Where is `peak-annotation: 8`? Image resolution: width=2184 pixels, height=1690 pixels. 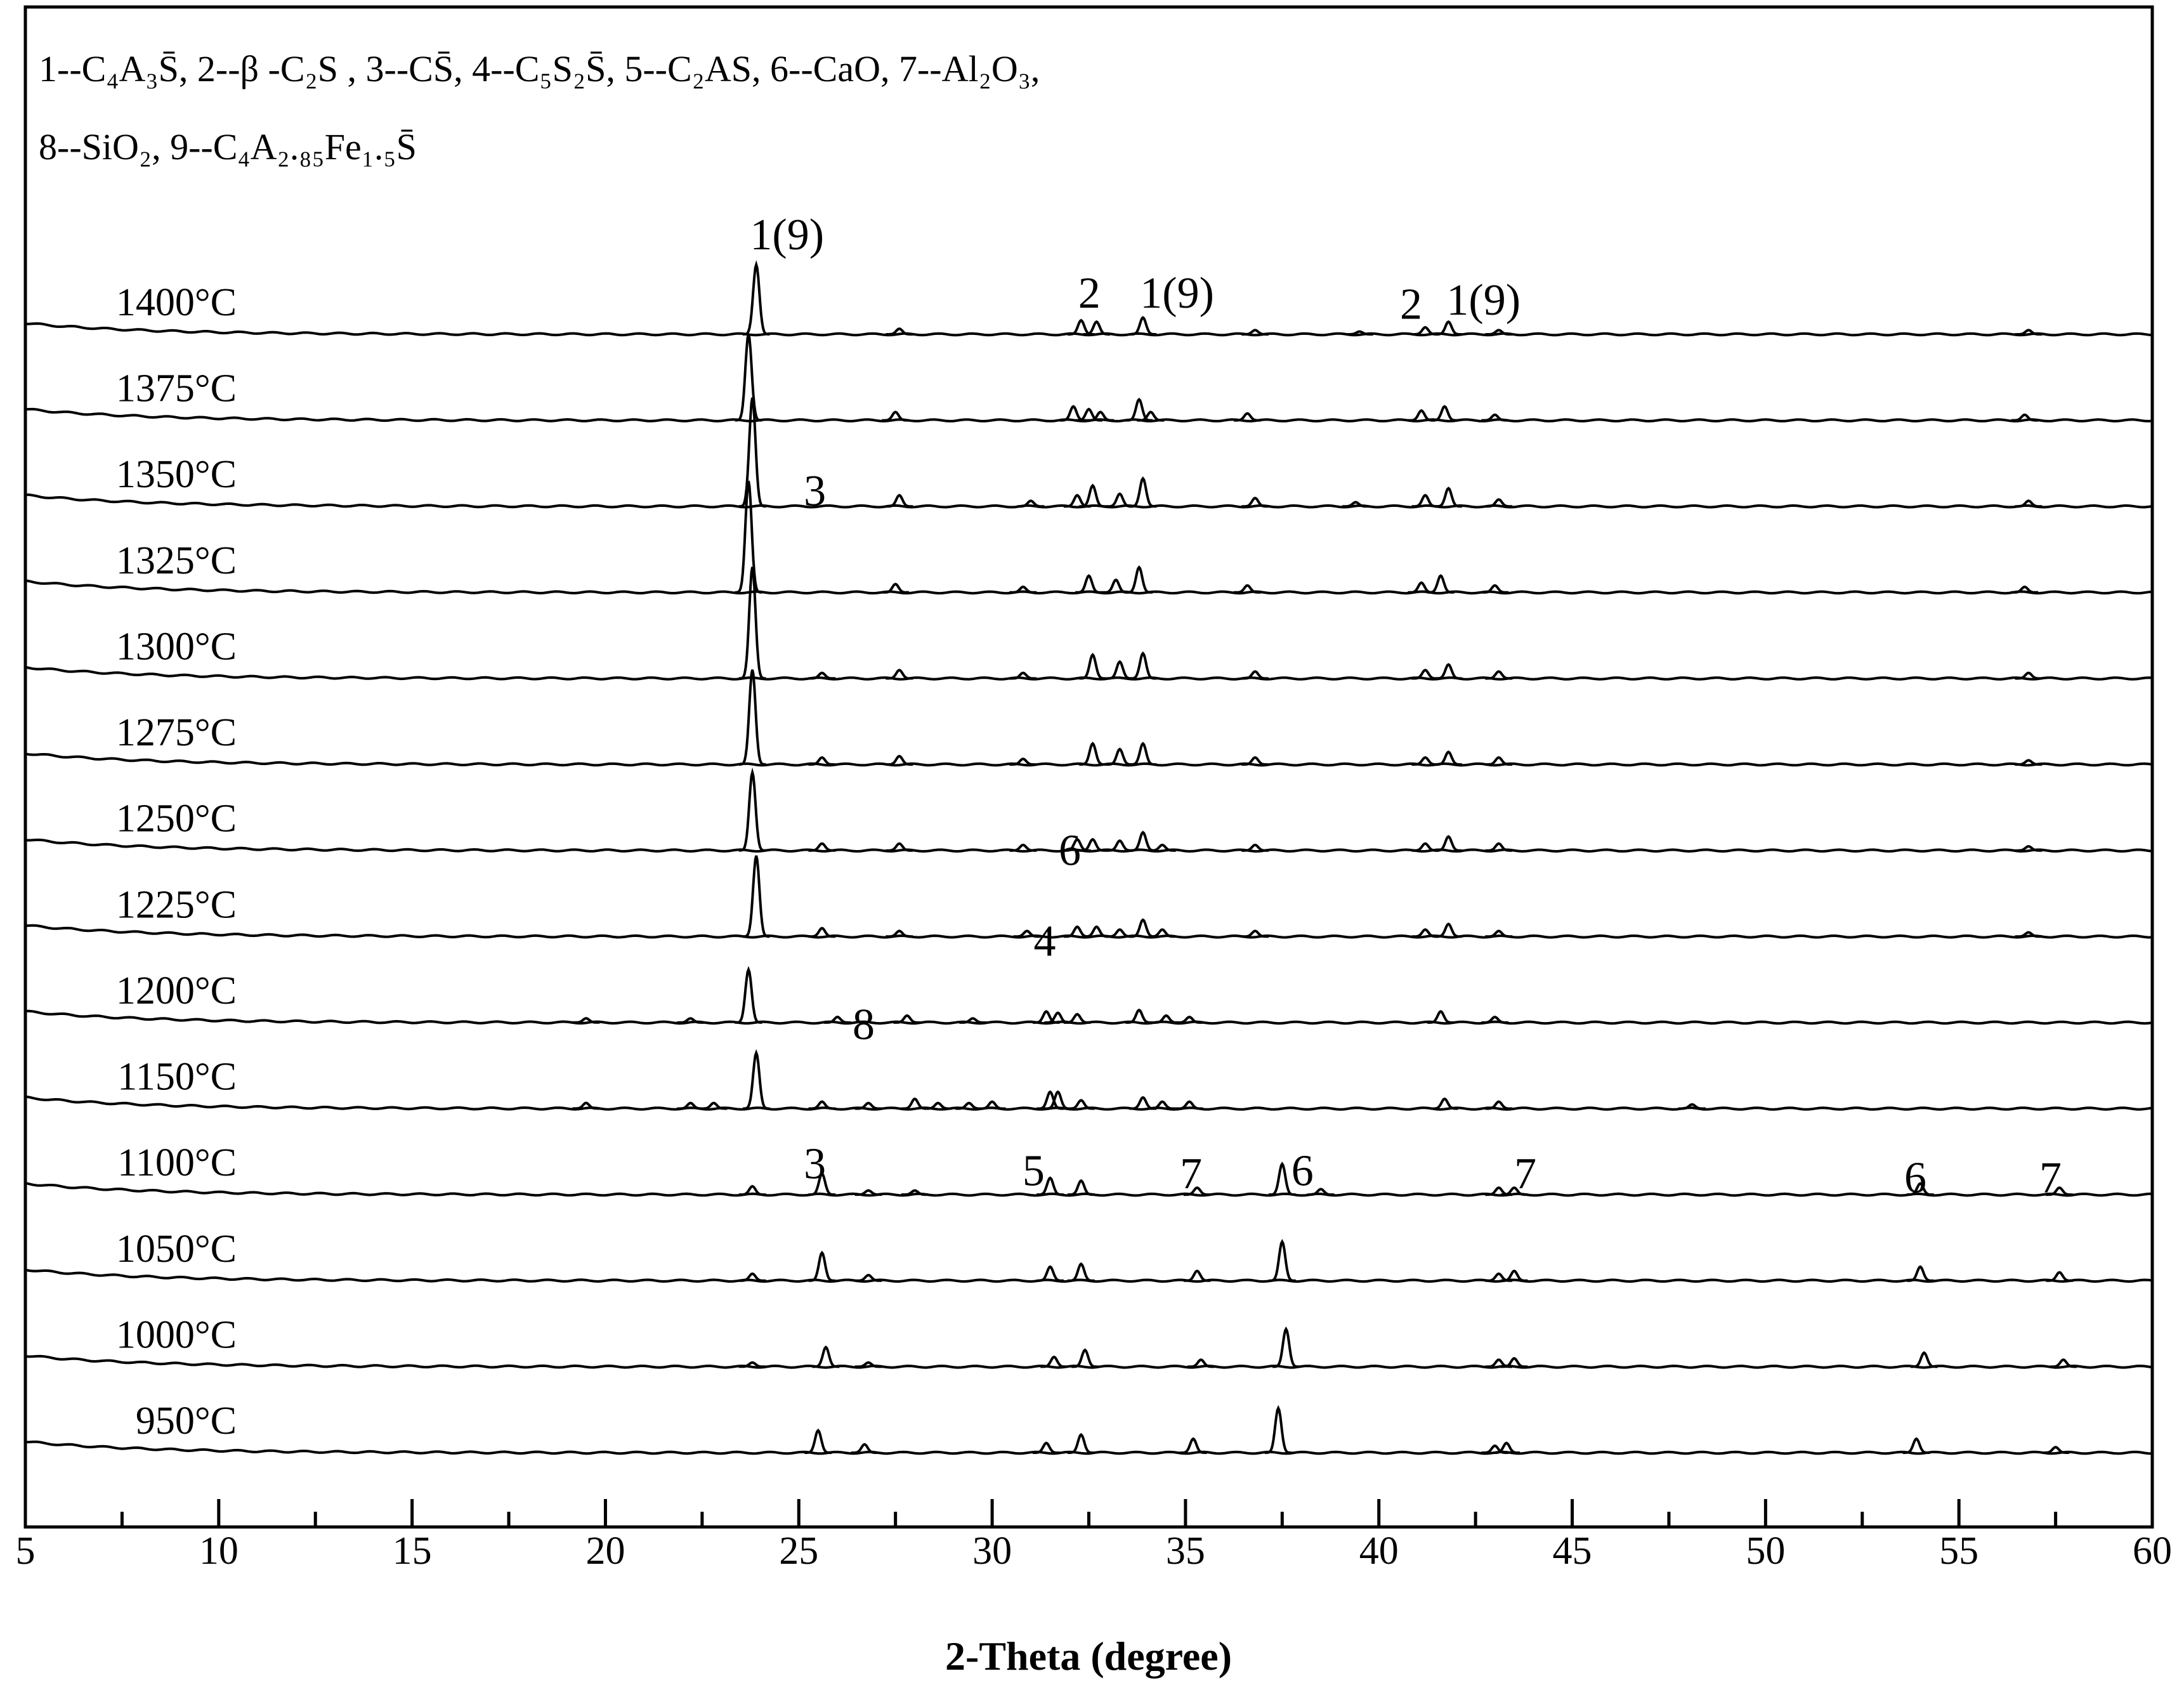
peak-annotation: 8 is located at coordinates (864, 1024).